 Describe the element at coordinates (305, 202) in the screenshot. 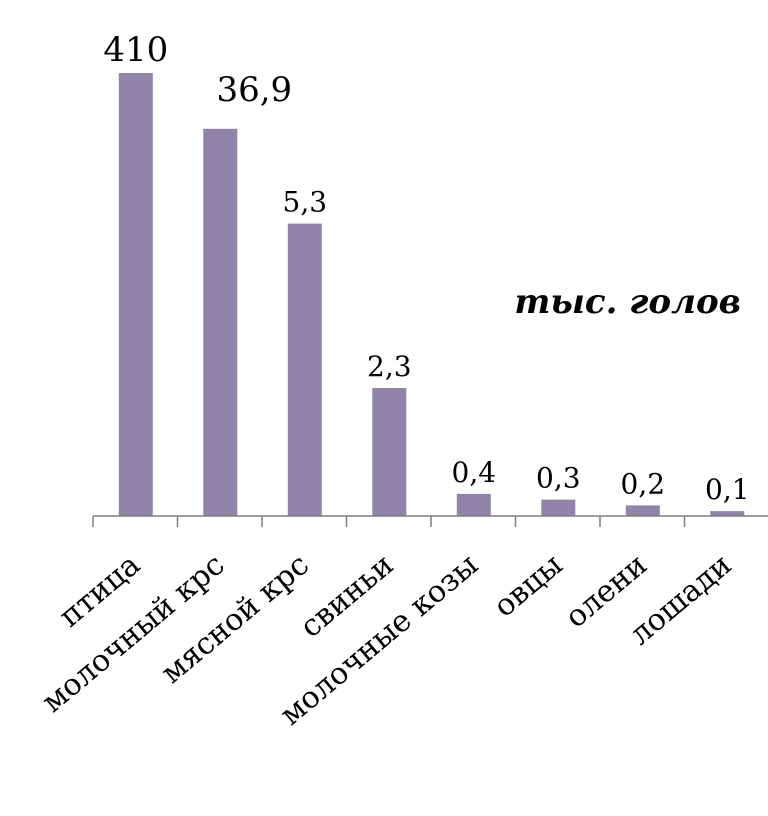

I see `value-label-2: 5,3` at that location.